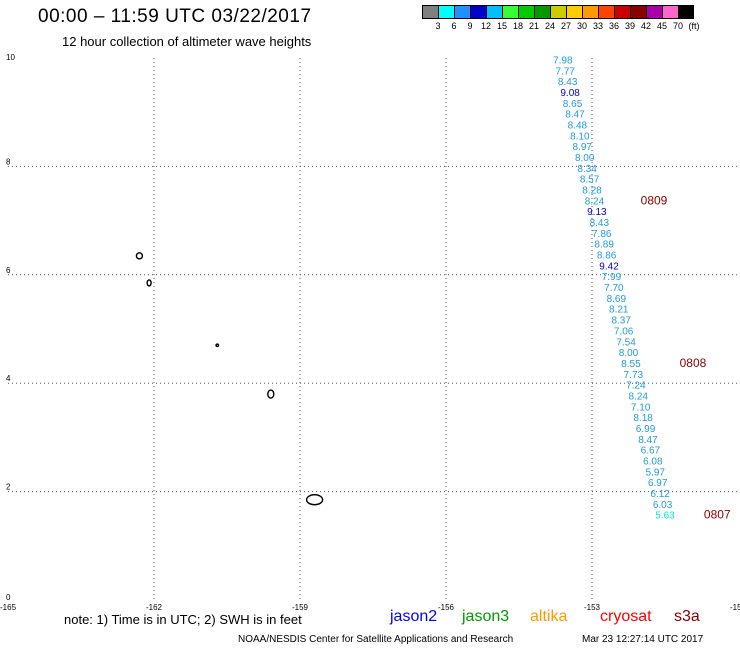 Image resolution: width=740 pixels, height=650 pixels. Describe the element at coordinates (558, 12) in the screenshot. I see `legend-color-scale` at that location.